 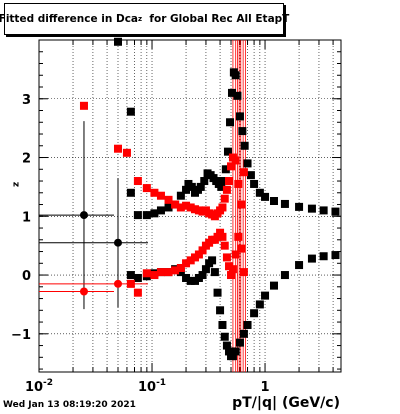 What do you see at coordinates (26, 217) in the screenshot?
I see `y-tick-label: 1` at bounding box center [26, 217].